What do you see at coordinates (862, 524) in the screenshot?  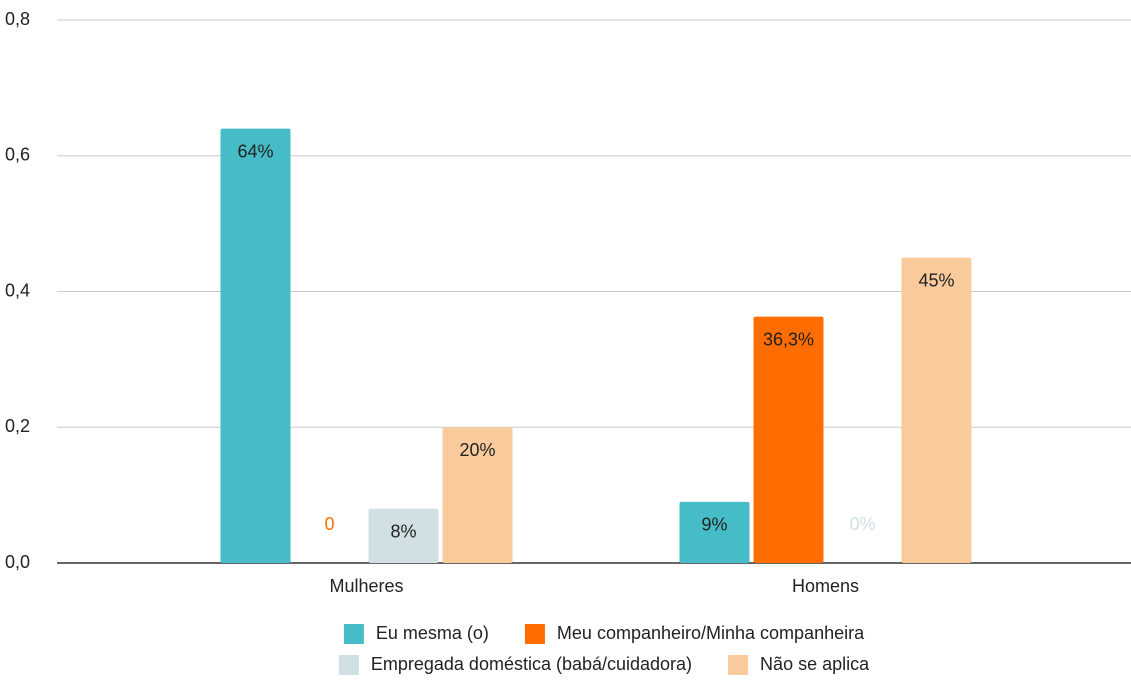 I see `data-label: 0%` at bounding box center [862, 524].